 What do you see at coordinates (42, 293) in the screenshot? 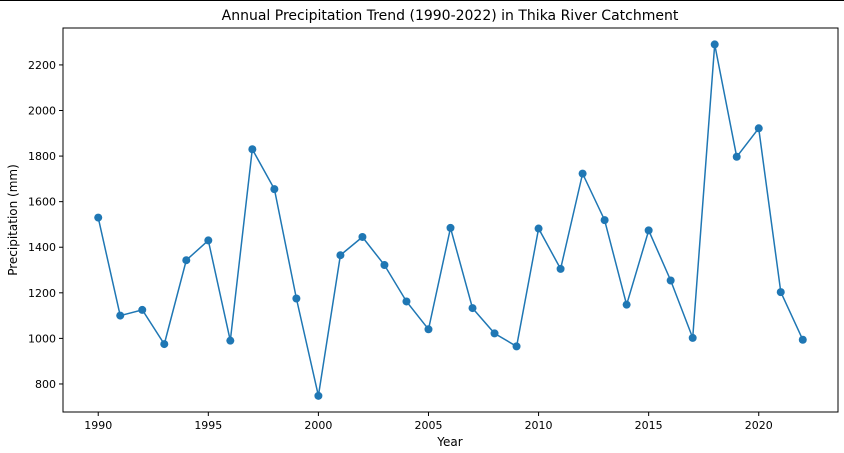
I see `y-tick-label: 1200` at bounding box center [42, 293].